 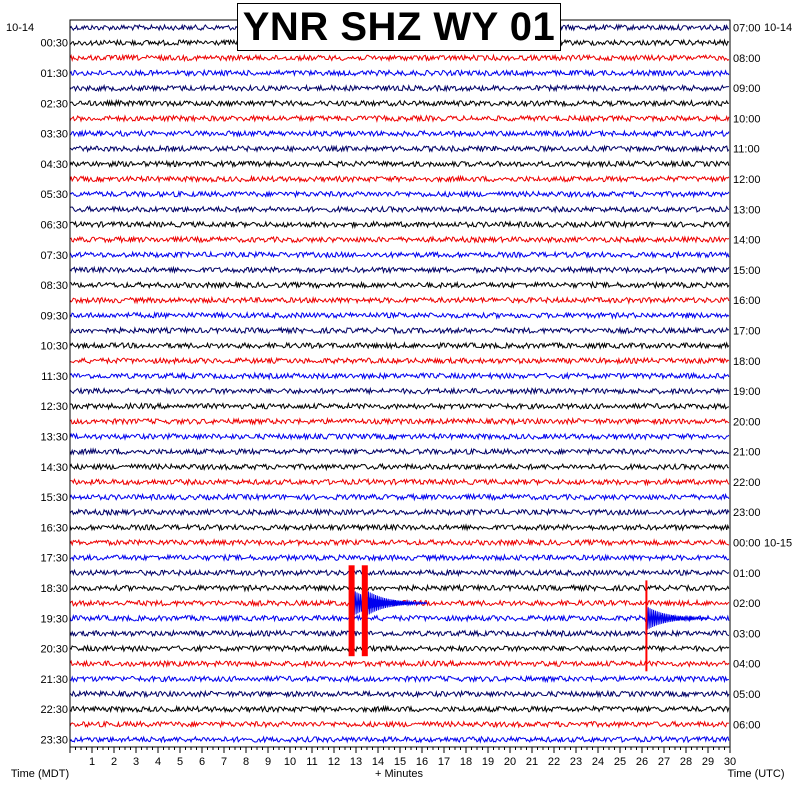 I want to click on left-time-label: 06:30, so click(x=54, y=225).